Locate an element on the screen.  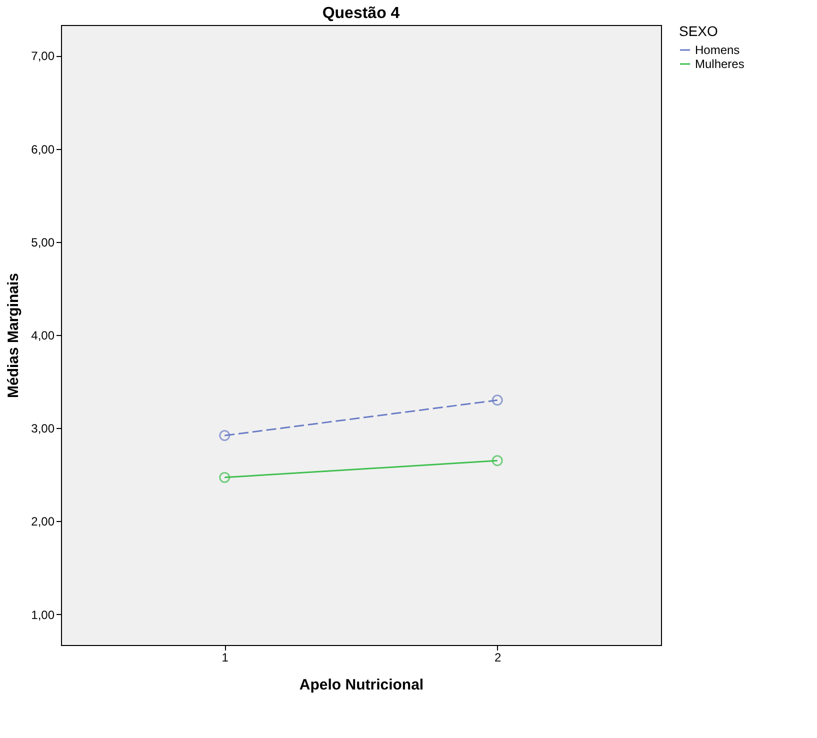
y-tick-label: 5,00 is located at coordinates (43, 242).